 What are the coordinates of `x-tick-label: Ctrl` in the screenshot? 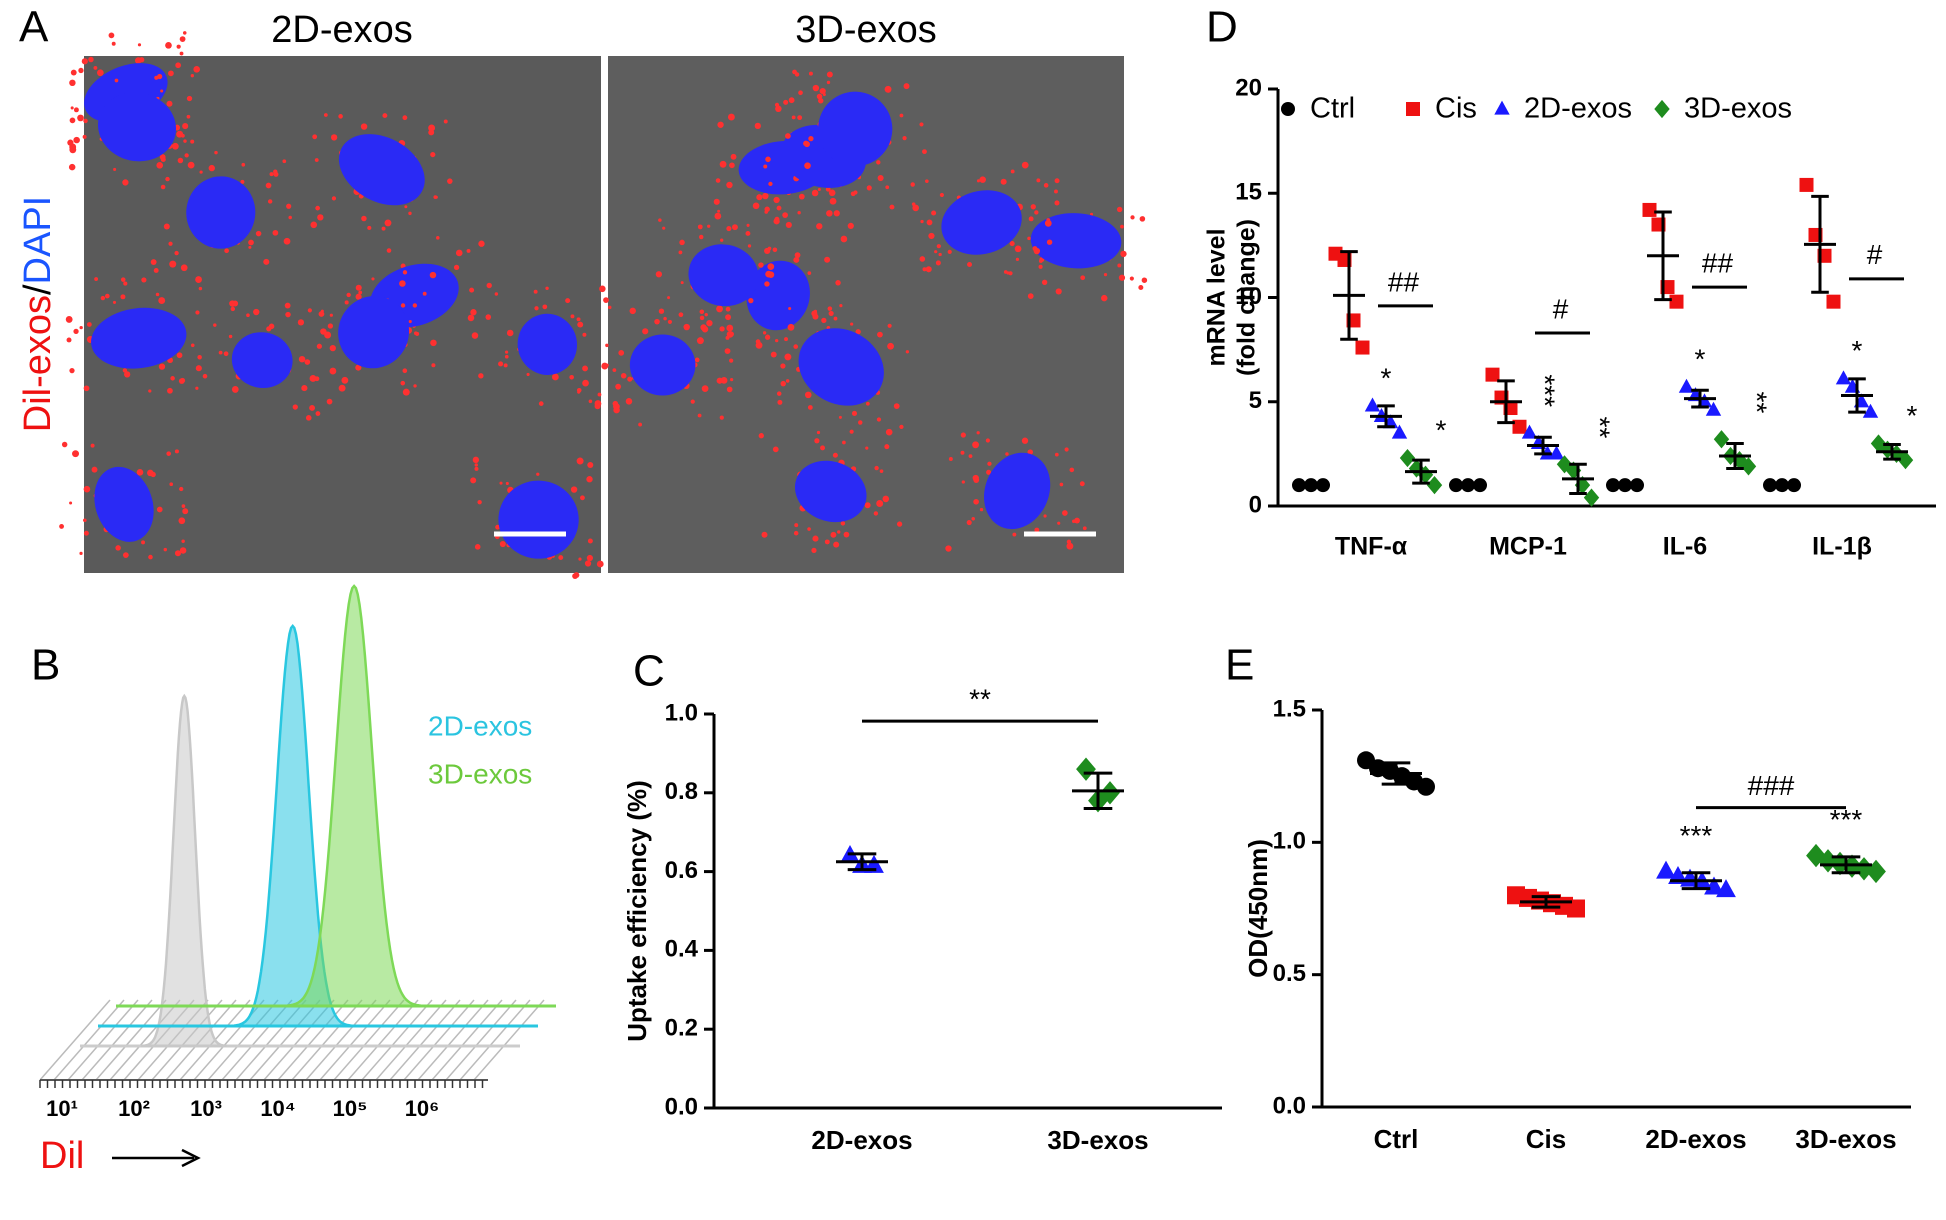 It's located at (1396, 1139).